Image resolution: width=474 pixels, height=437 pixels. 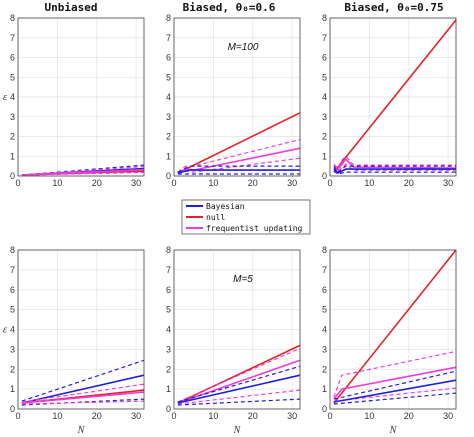 I want to click on legend-label-null: null, so click(x=215, y=217).